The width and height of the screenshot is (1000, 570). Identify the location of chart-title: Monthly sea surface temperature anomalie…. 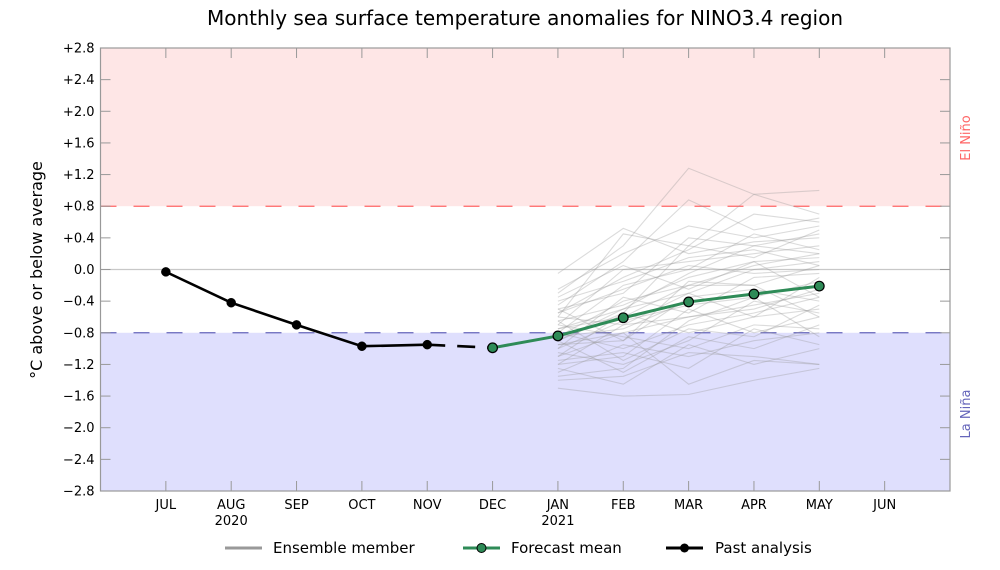
(525, 18).